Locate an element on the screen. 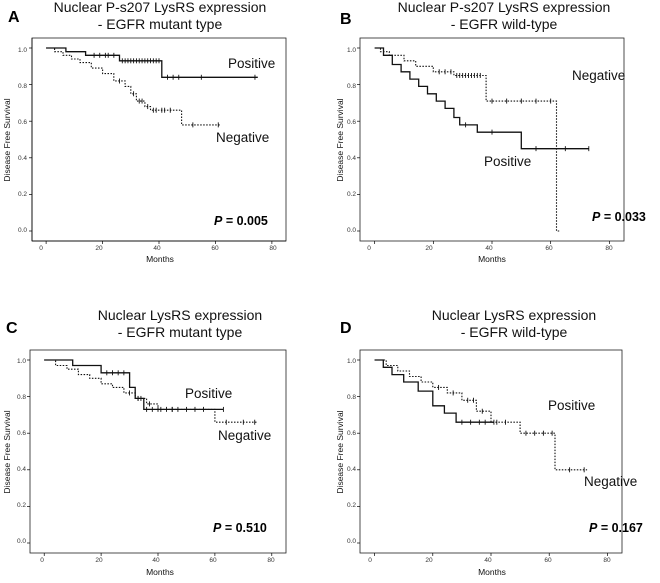  plot-frame is located at coordinates (491, 451).